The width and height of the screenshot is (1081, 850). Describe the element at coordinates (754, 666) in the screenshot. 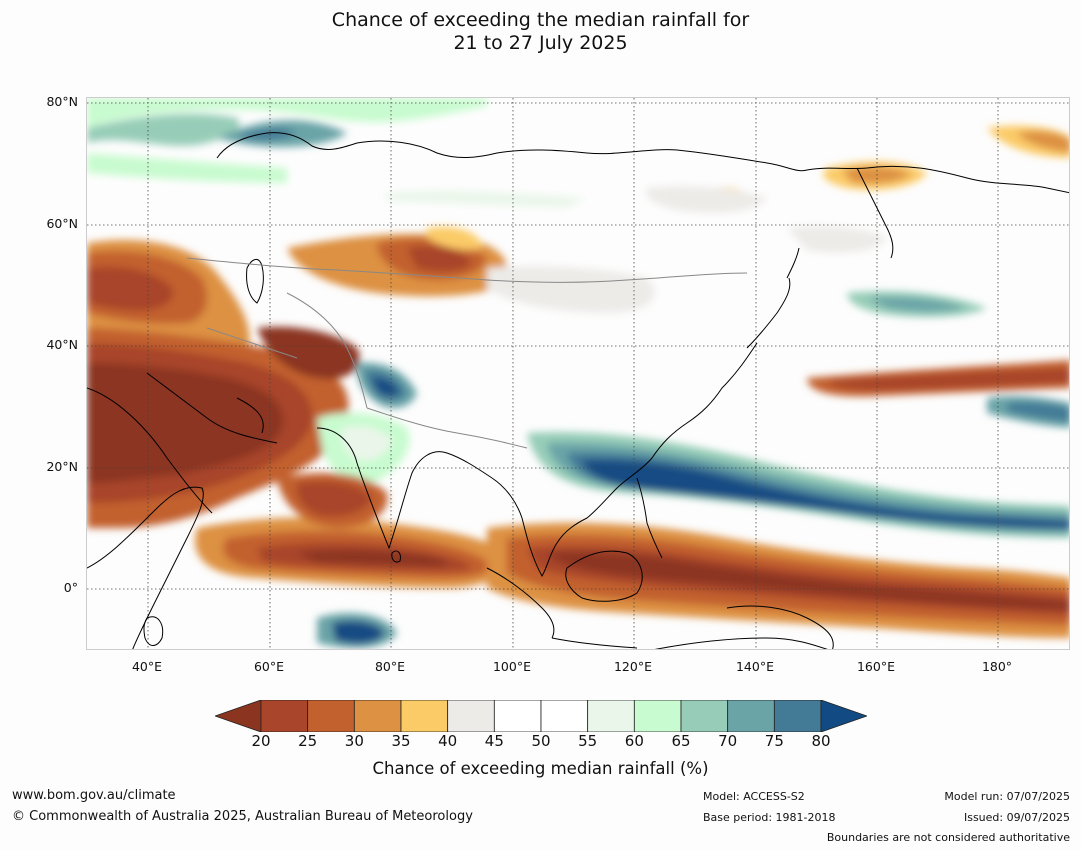

I see `lon-label-140e: 140°E` at that location.